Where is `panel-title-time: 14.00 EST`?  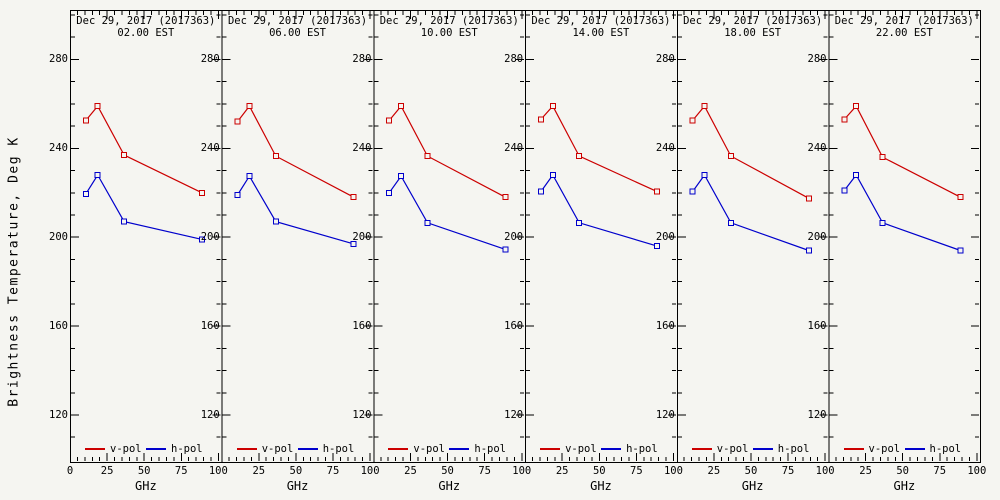
panel-title-time: 14.00 EST is located at coordinates (601, 33).